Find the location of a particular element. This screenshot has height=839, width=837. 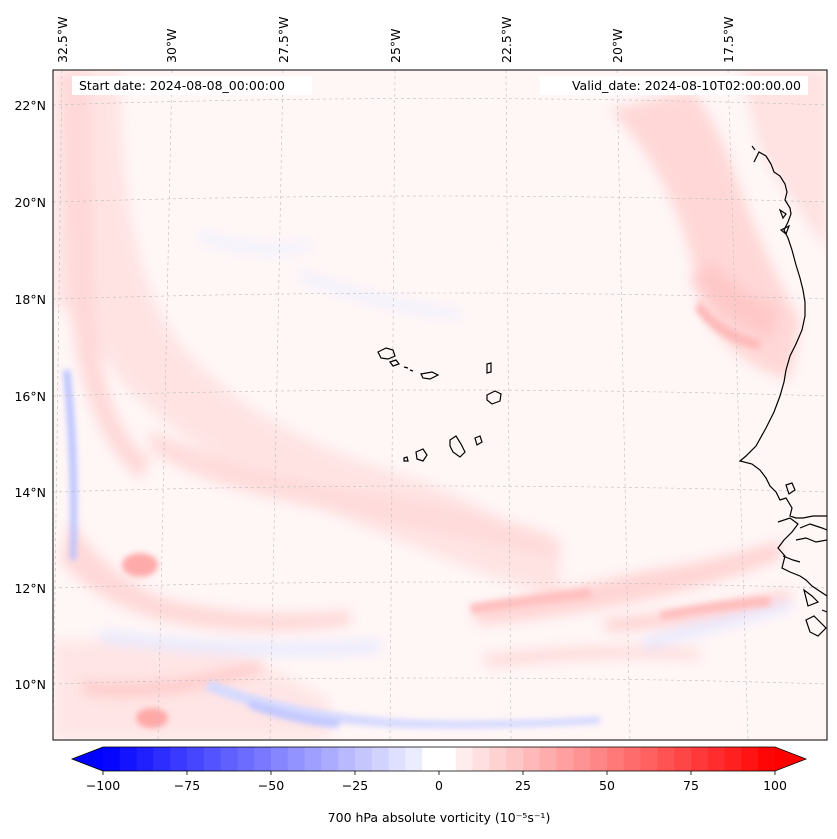

colorbar-low-arrow is located at coordinates (87, 759).